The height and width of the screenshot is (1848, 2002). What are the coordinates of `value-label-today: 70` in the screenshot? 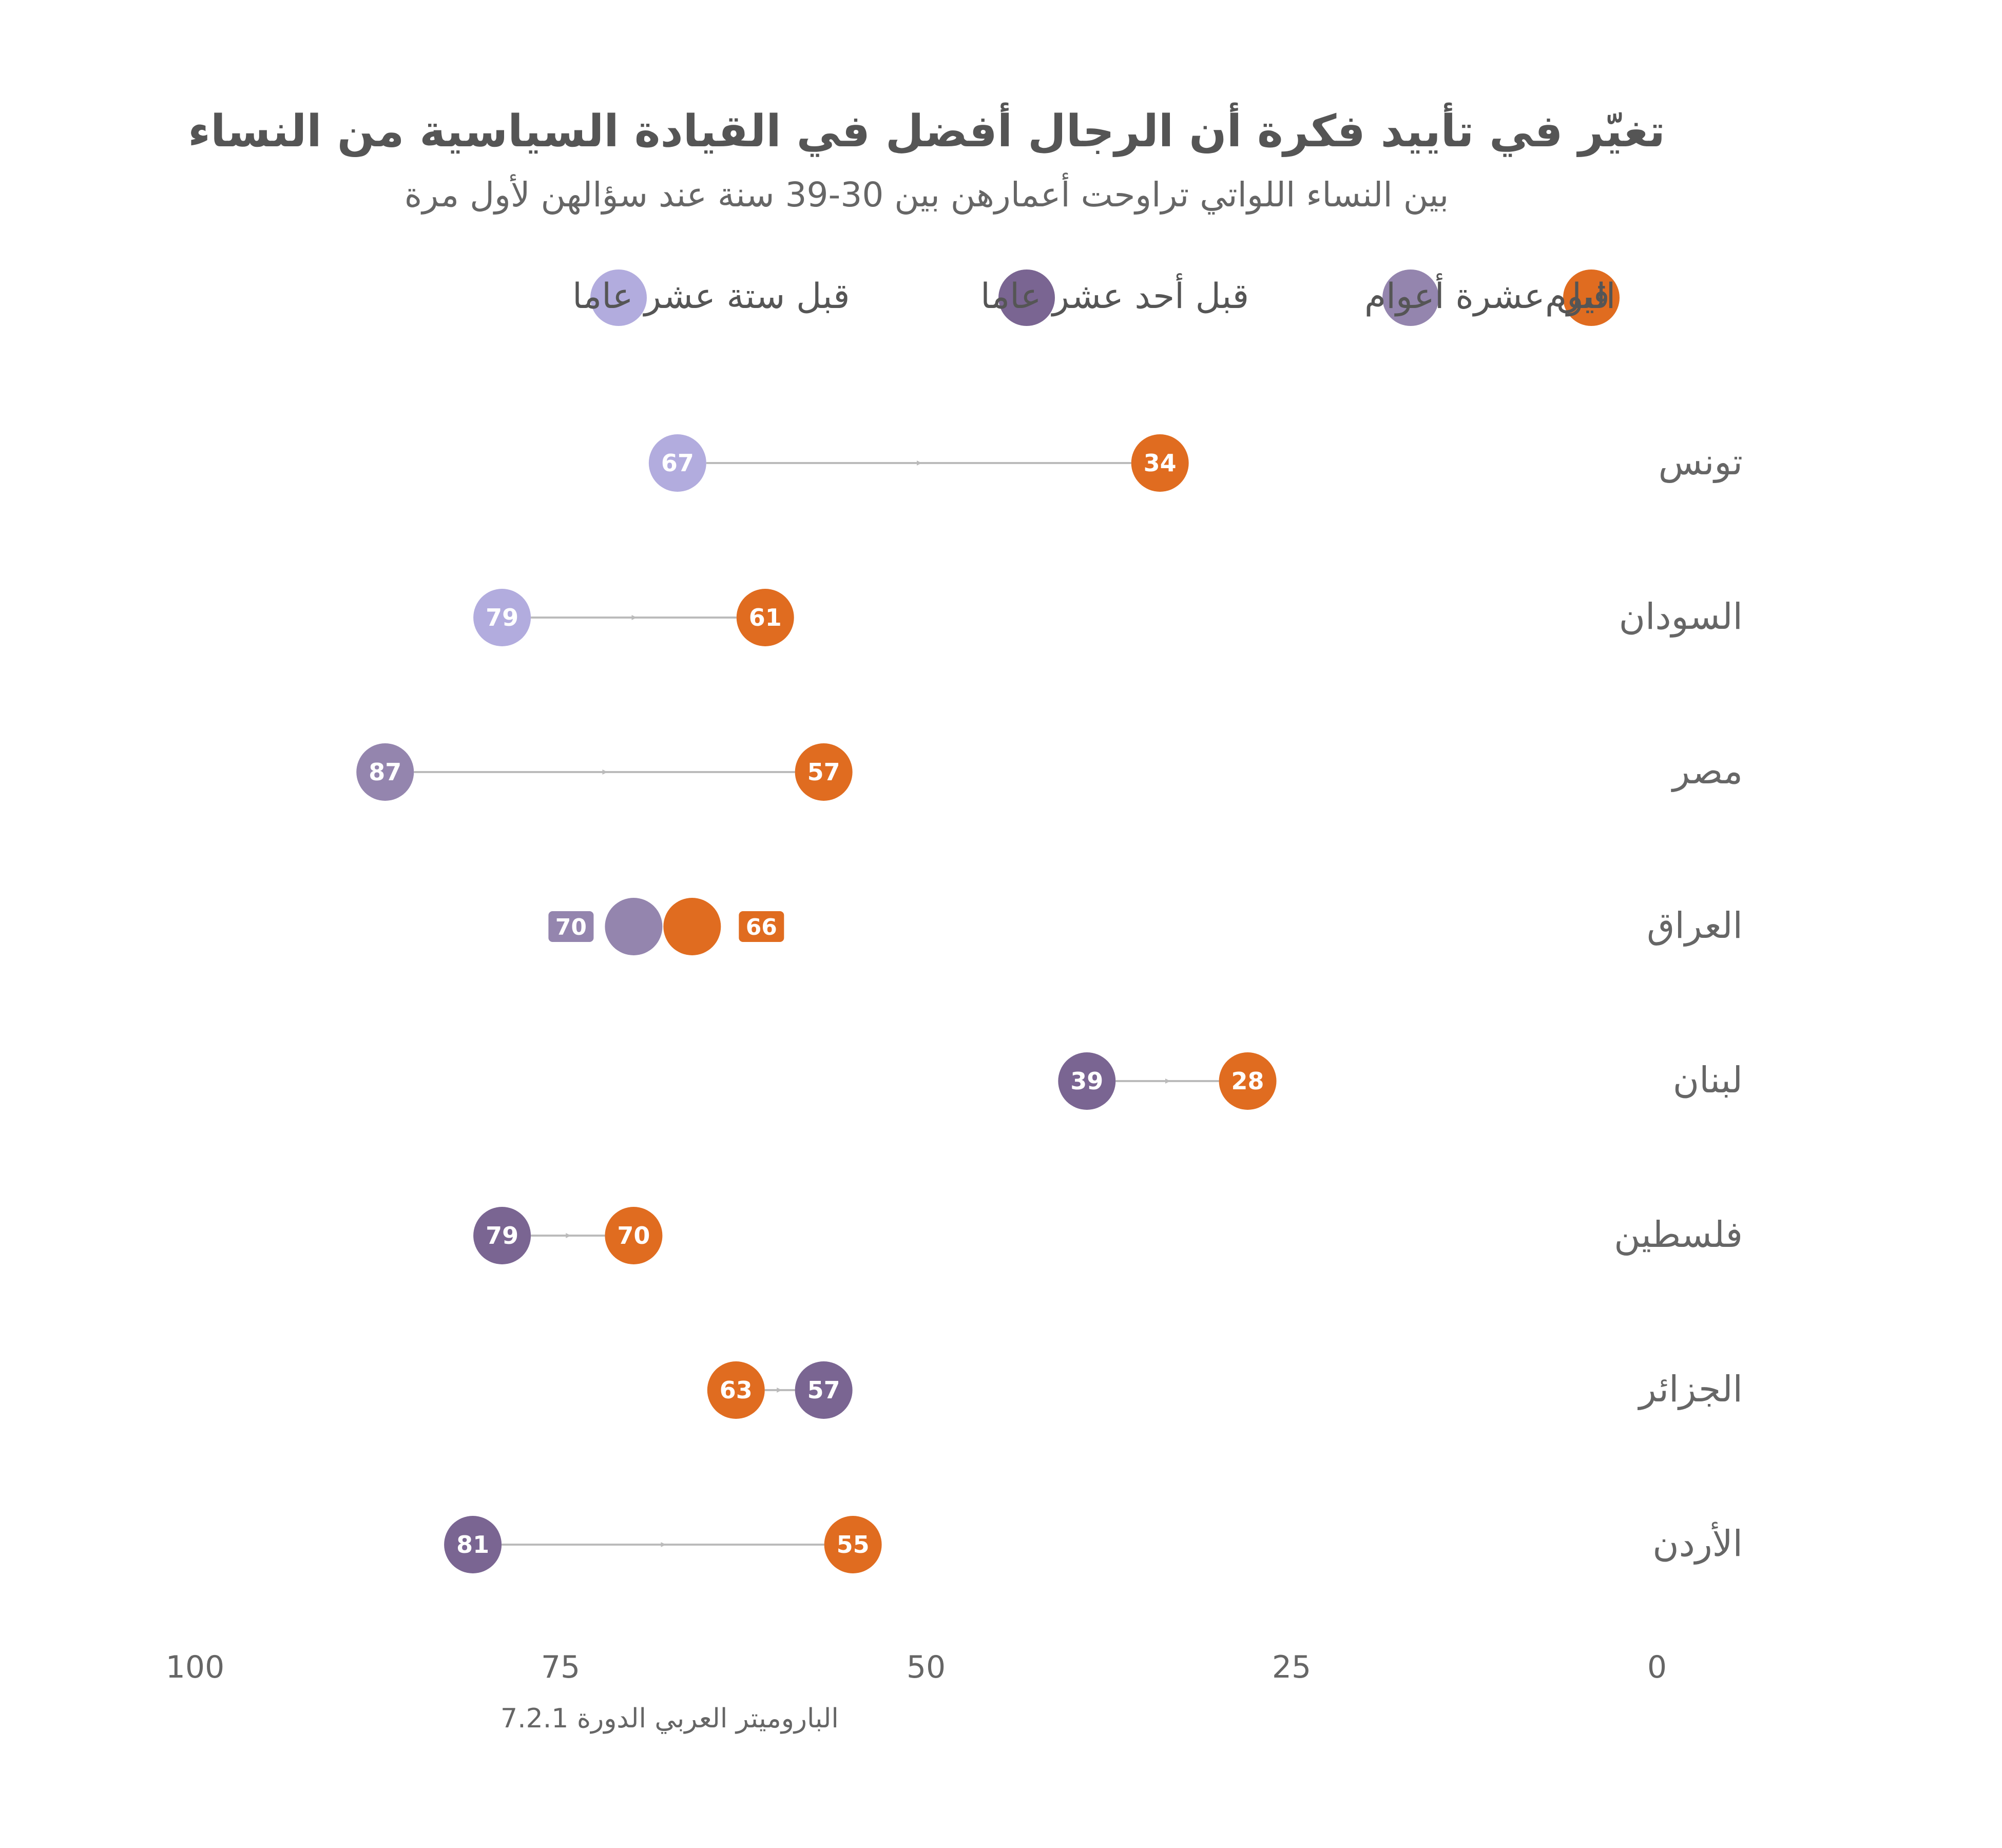 It's located at (633, 1235).